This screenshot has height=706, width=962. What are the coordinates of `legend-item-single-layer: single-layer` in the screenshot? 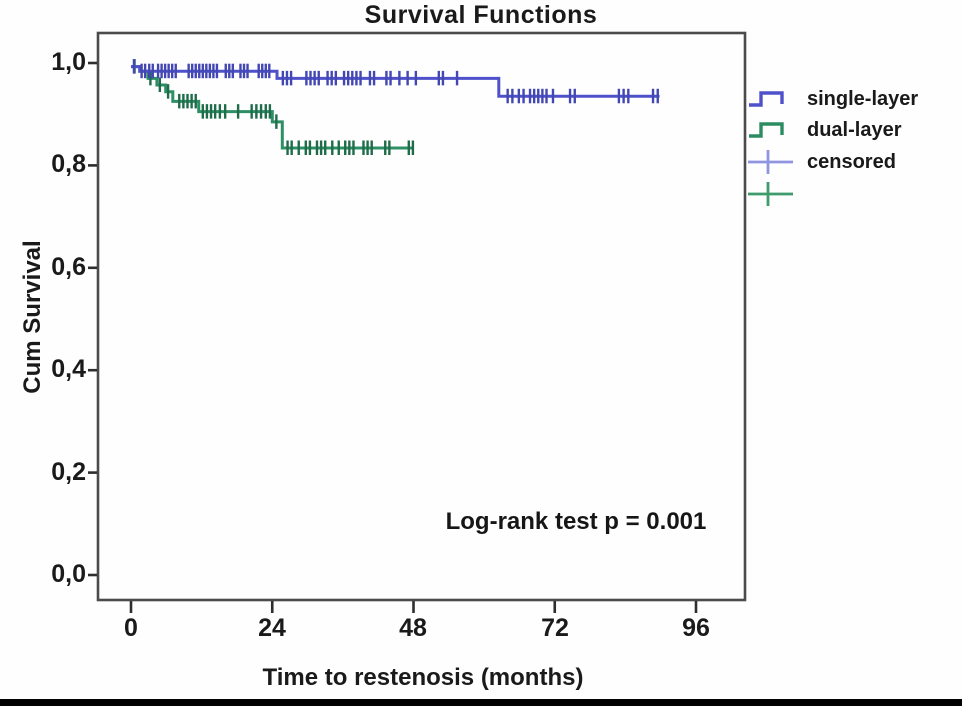 It's located at (833, 99).